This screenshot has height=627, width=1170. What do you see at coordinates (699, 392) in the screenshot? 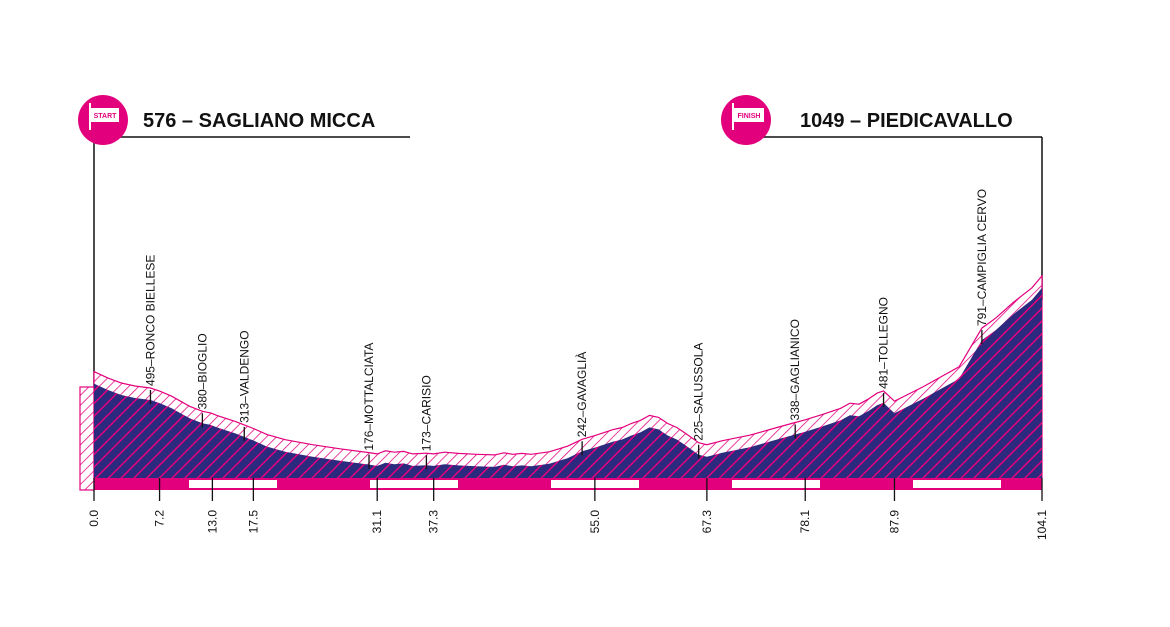
I see `location-label: 225–SALUSSOLA` at bounding box center [699, 392].